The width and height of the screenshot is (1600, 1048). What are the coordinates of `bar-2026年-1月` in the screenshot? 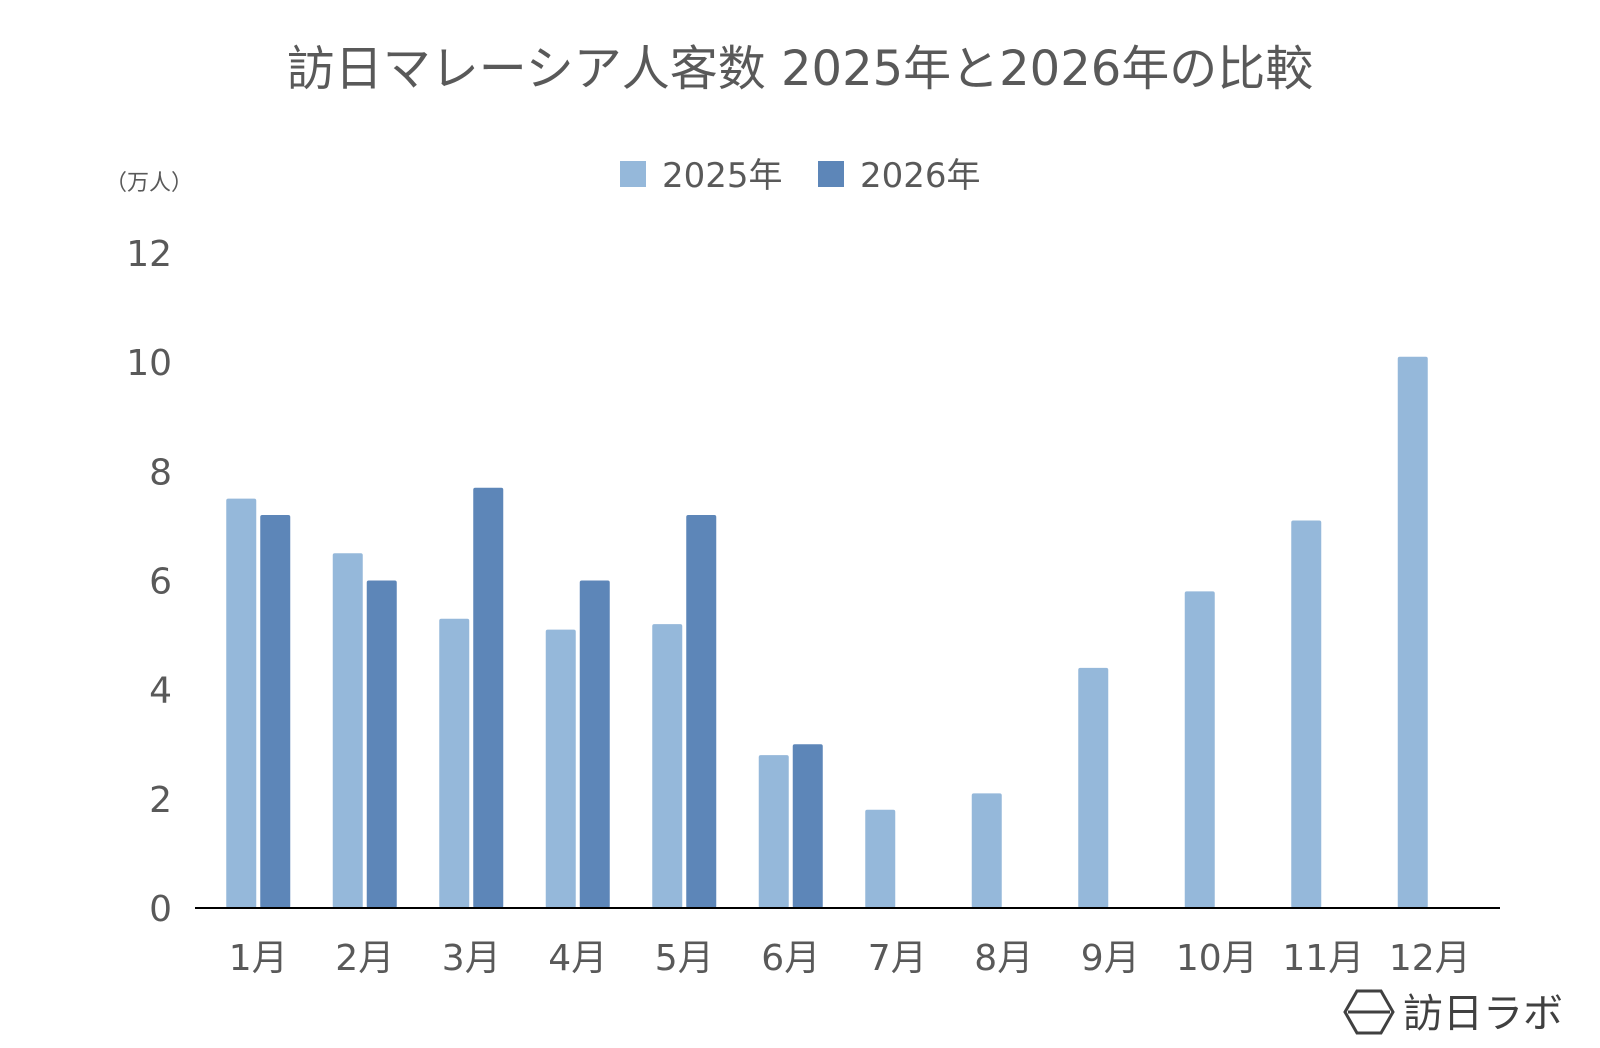 It's located at (275, 711).